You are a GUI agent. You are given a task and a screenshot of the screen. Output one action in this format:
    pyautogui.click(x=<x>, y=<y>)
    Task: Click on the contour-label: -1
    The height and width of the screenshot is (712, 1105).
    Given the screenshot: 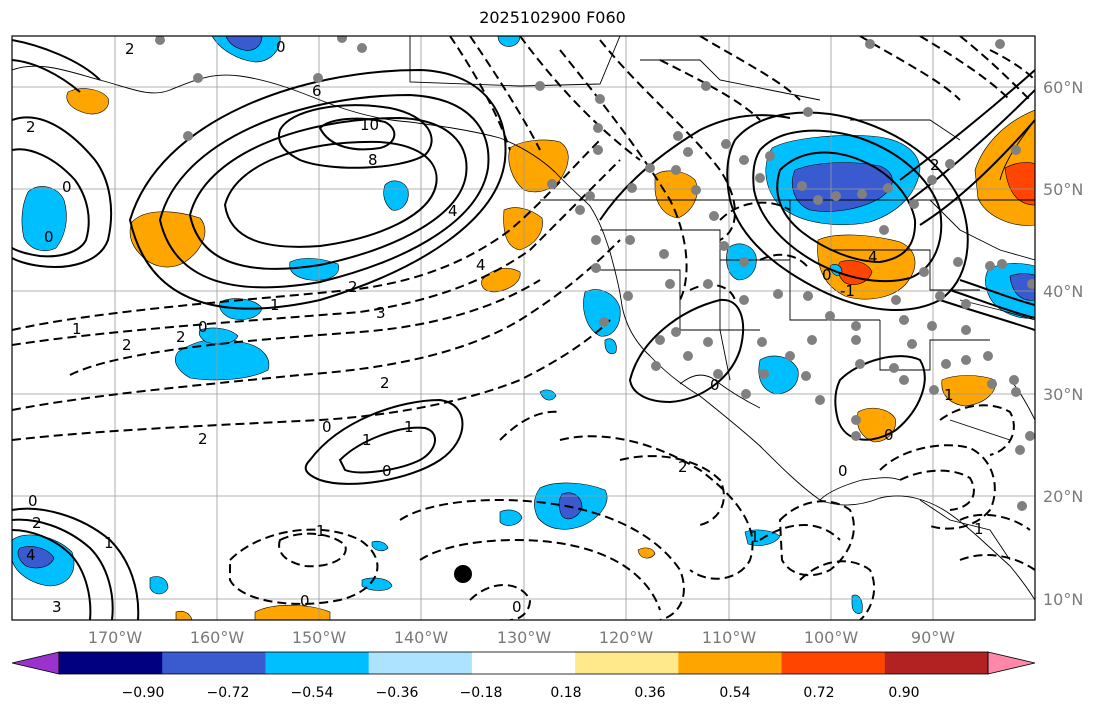 What is the action you would take?
    pyautogui.click(x=847, y=291)
    